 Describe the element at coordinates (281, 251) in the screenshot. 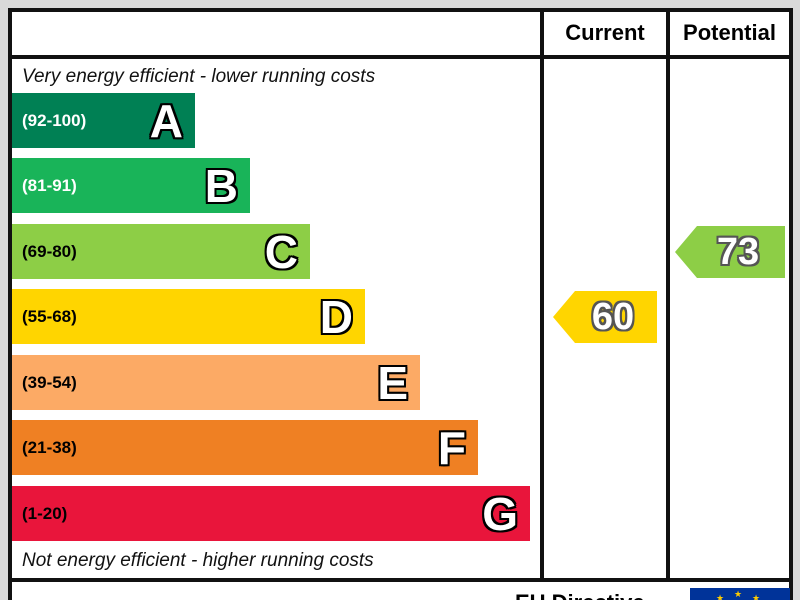

I see `band-c-letter: C` at that location.